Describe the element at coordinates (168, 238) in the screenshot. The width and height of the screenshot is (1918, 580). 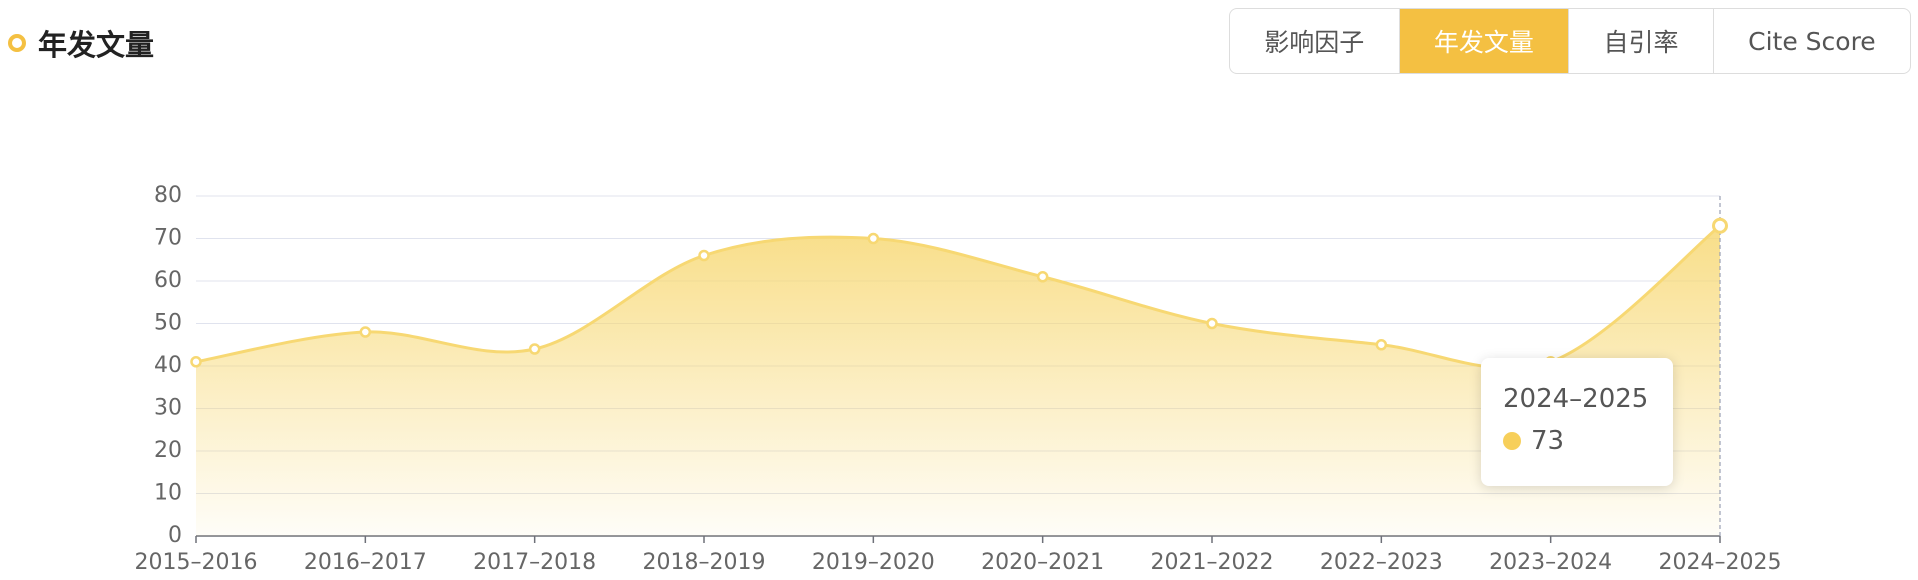
I see `y-tick-label: 70` at that location.